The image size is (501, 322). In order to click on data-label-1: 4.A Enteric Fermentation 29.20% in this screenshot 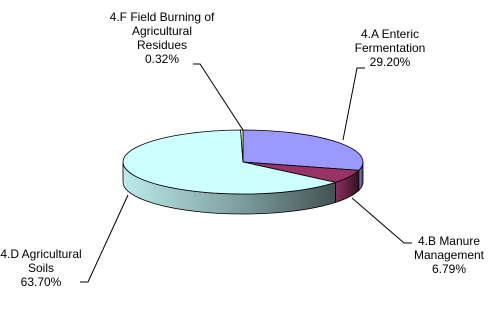, I will do `click(390, 48)`.